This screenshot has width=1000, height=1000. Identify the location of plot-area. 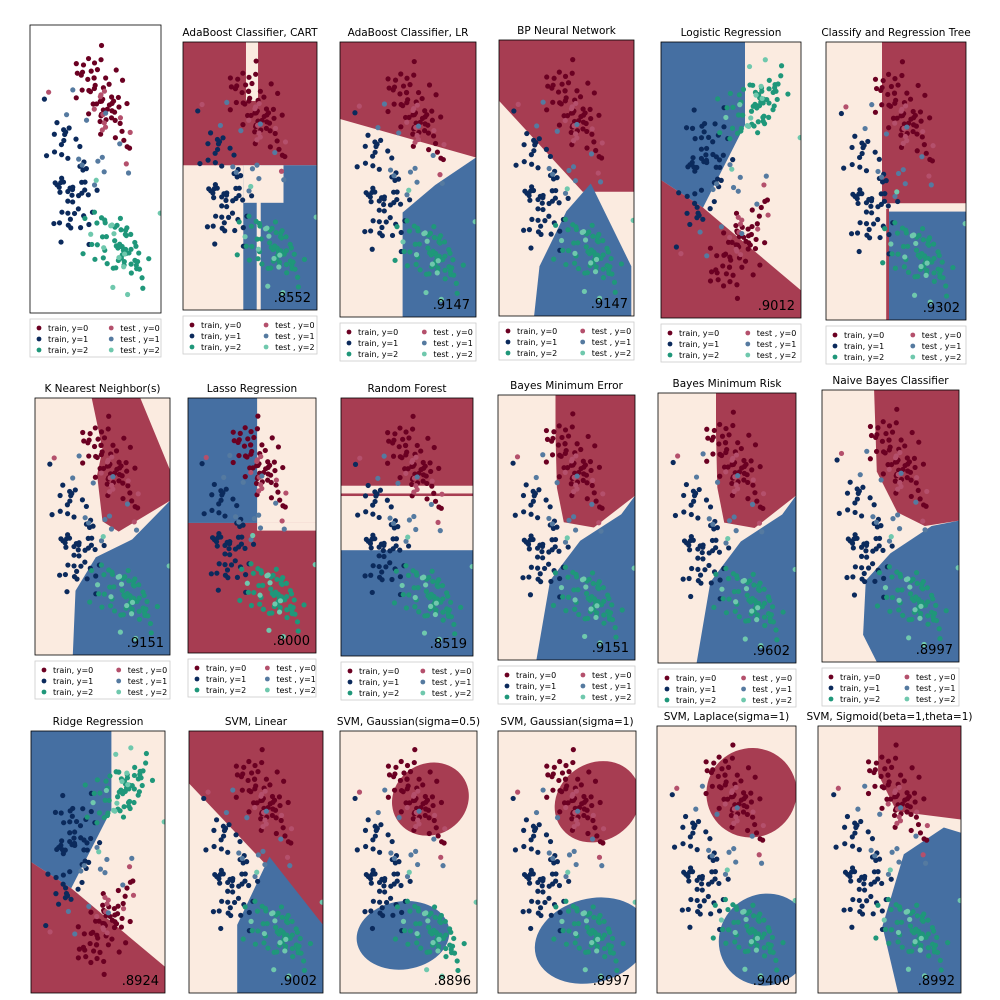
(567, 862).